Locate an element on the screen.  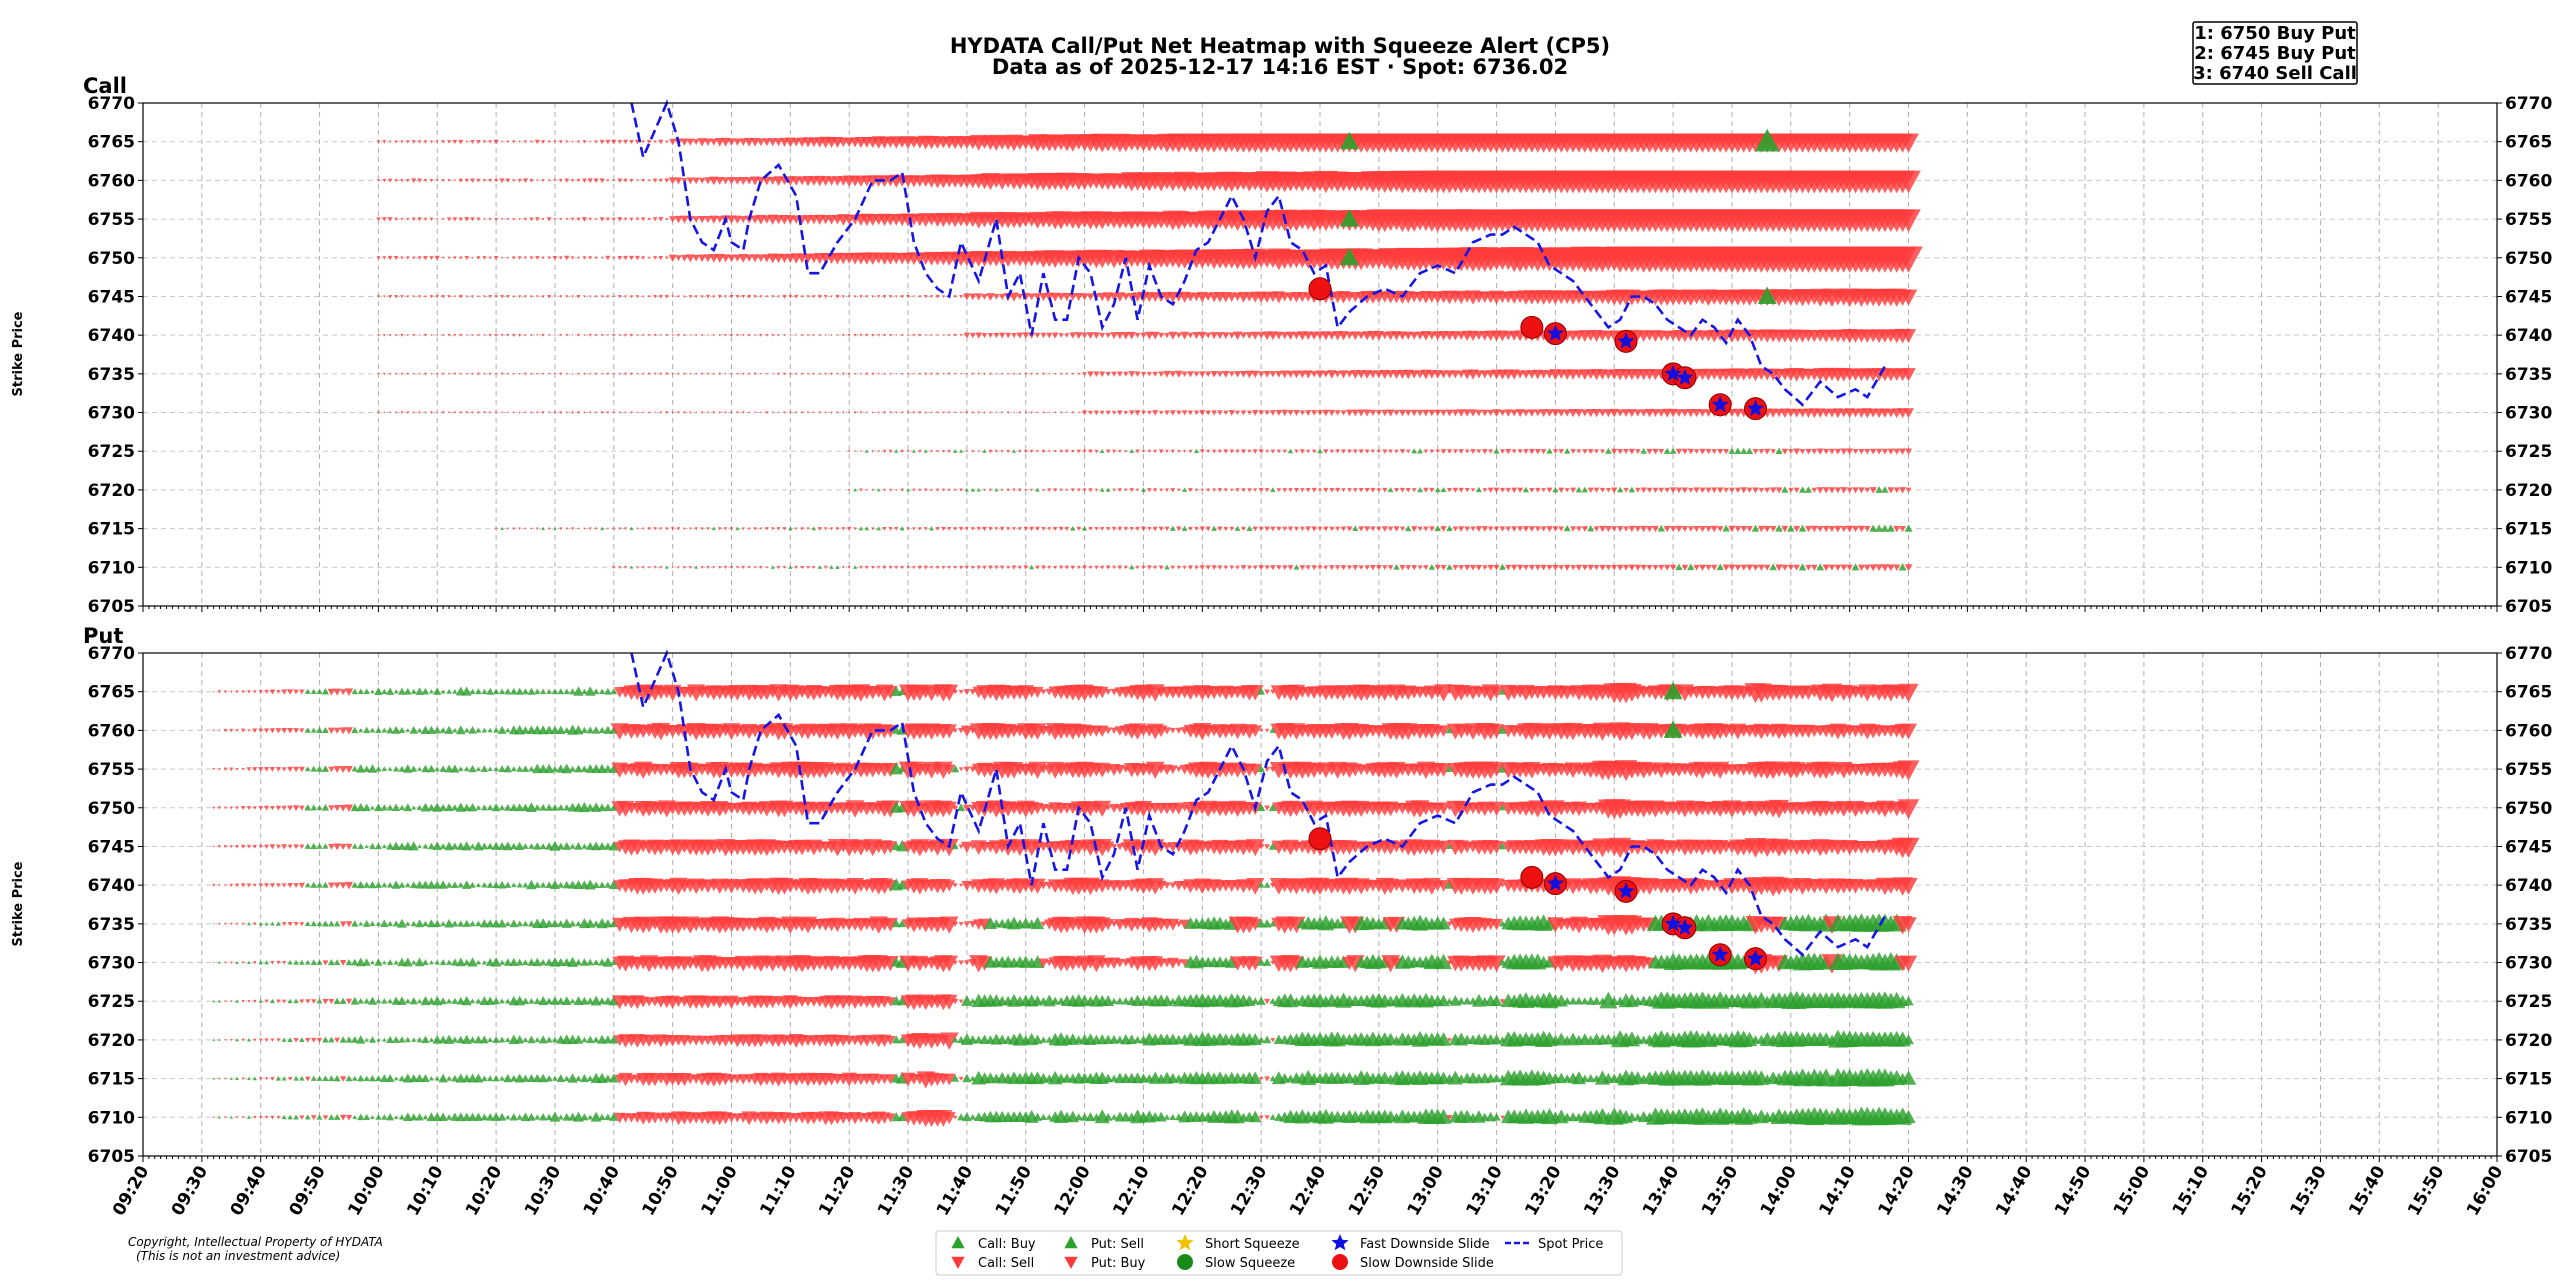
y-tick-label-left: 6710 is located at coordinates (111, 1118).